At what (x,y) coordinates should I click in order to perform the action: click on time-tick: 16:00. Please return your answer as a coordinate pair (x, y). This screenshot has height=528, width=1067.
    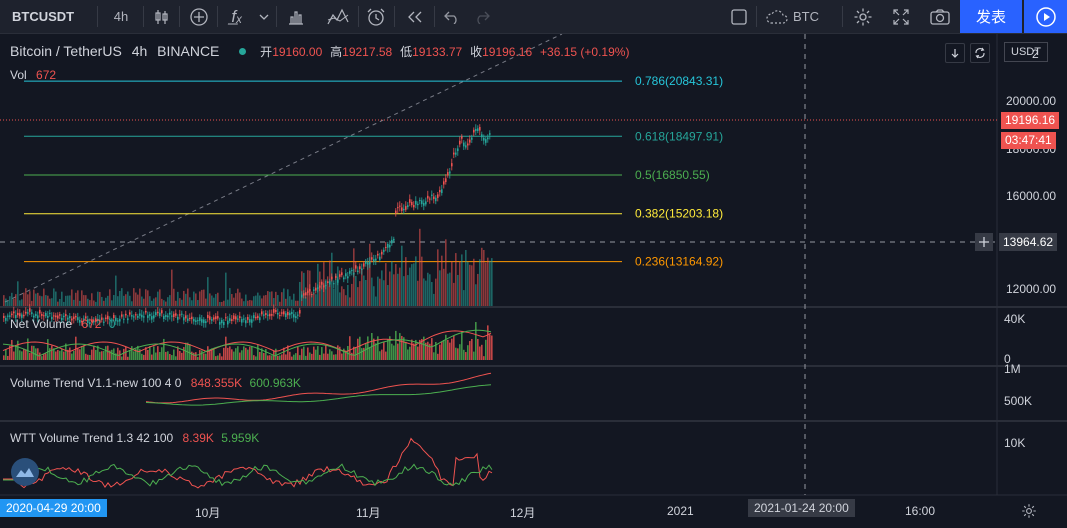
    Looking at the image, I should click on (920, 511).